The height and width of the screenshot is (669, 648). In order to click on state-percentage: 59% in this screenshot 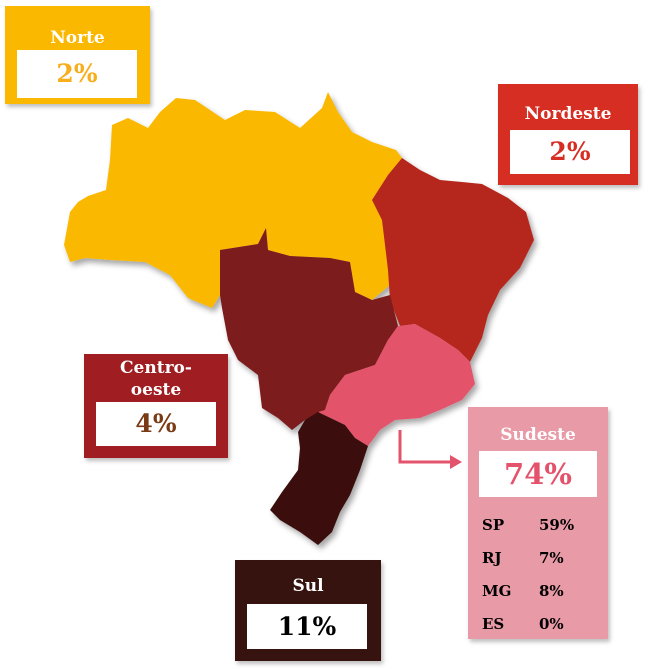, I will do `click(557, 525)`.